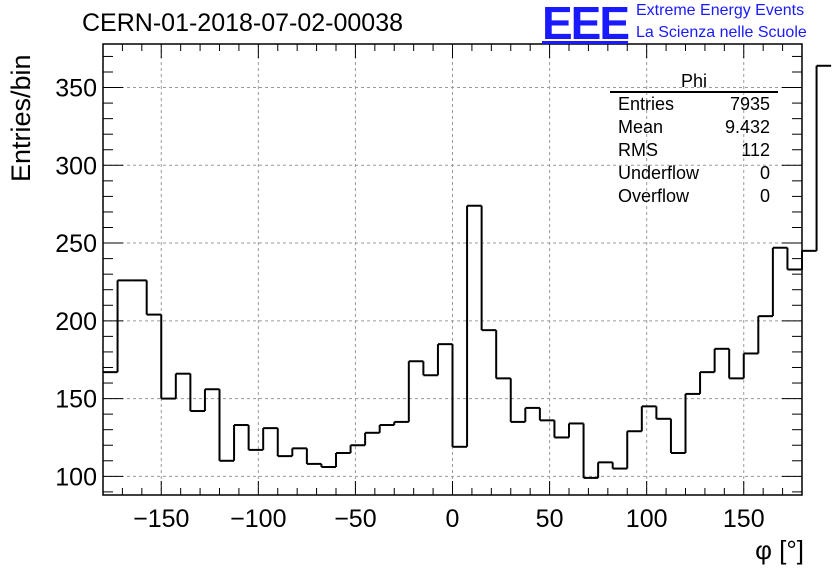 This screenshot has height=572, width=836. What do you see at coordinates (744, 519) in the screenshot?
I see `x-tick-label: 150` at bounding box center [744, 519].